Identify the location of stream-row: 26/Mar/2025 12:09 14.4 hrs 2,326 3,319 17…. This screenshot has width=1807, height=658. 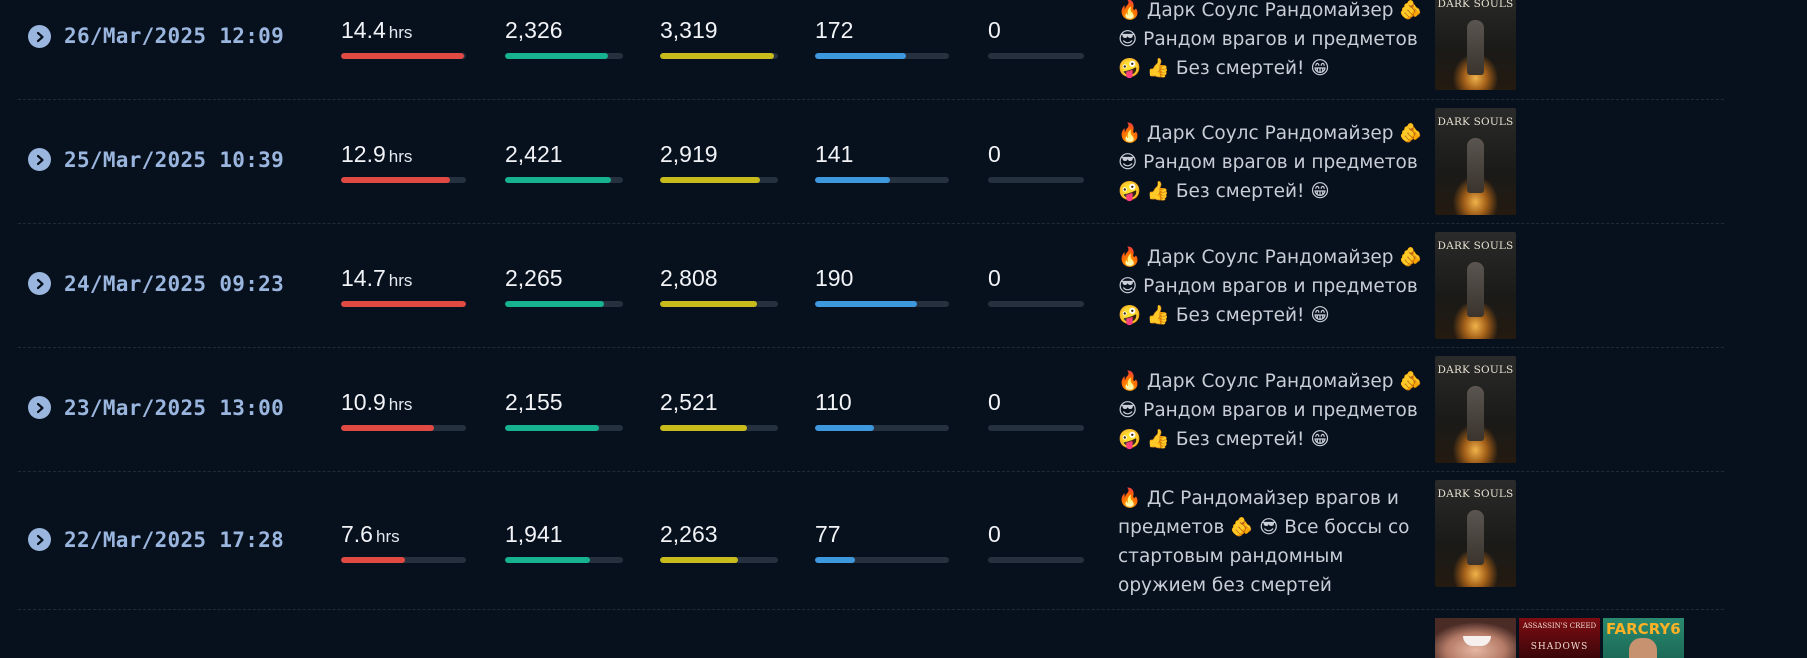
(871, 50).